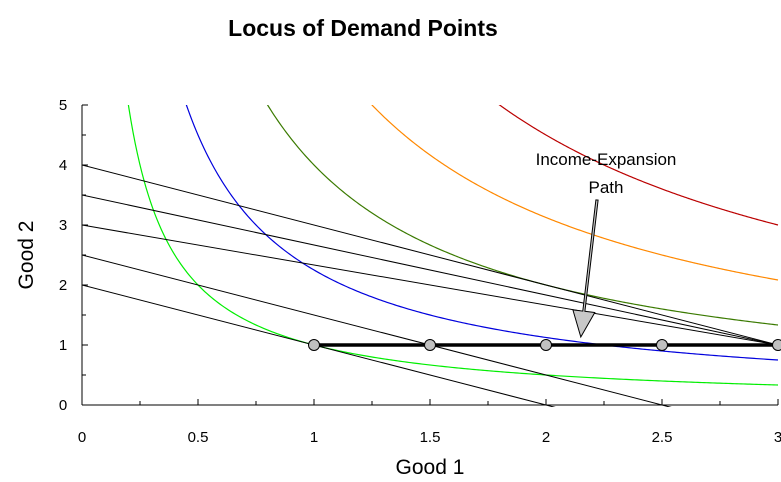  I want to click on chart-title: Locus of Demand Points, so click(363, 28).